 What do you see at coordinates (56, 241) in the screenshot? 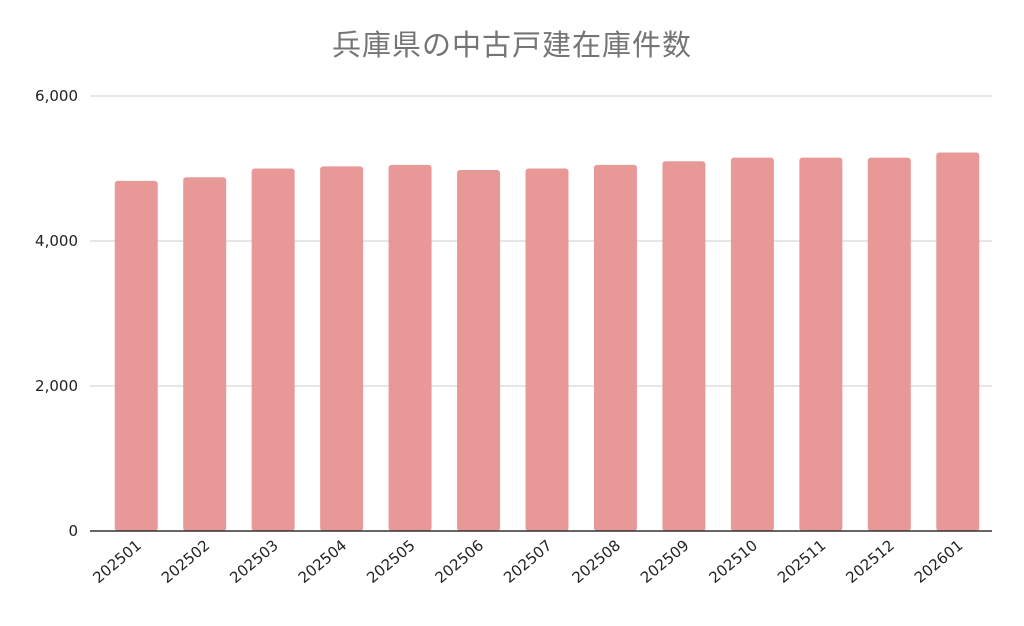
I see `y-tick-label: 4,000` at bounding box center [56, 241].